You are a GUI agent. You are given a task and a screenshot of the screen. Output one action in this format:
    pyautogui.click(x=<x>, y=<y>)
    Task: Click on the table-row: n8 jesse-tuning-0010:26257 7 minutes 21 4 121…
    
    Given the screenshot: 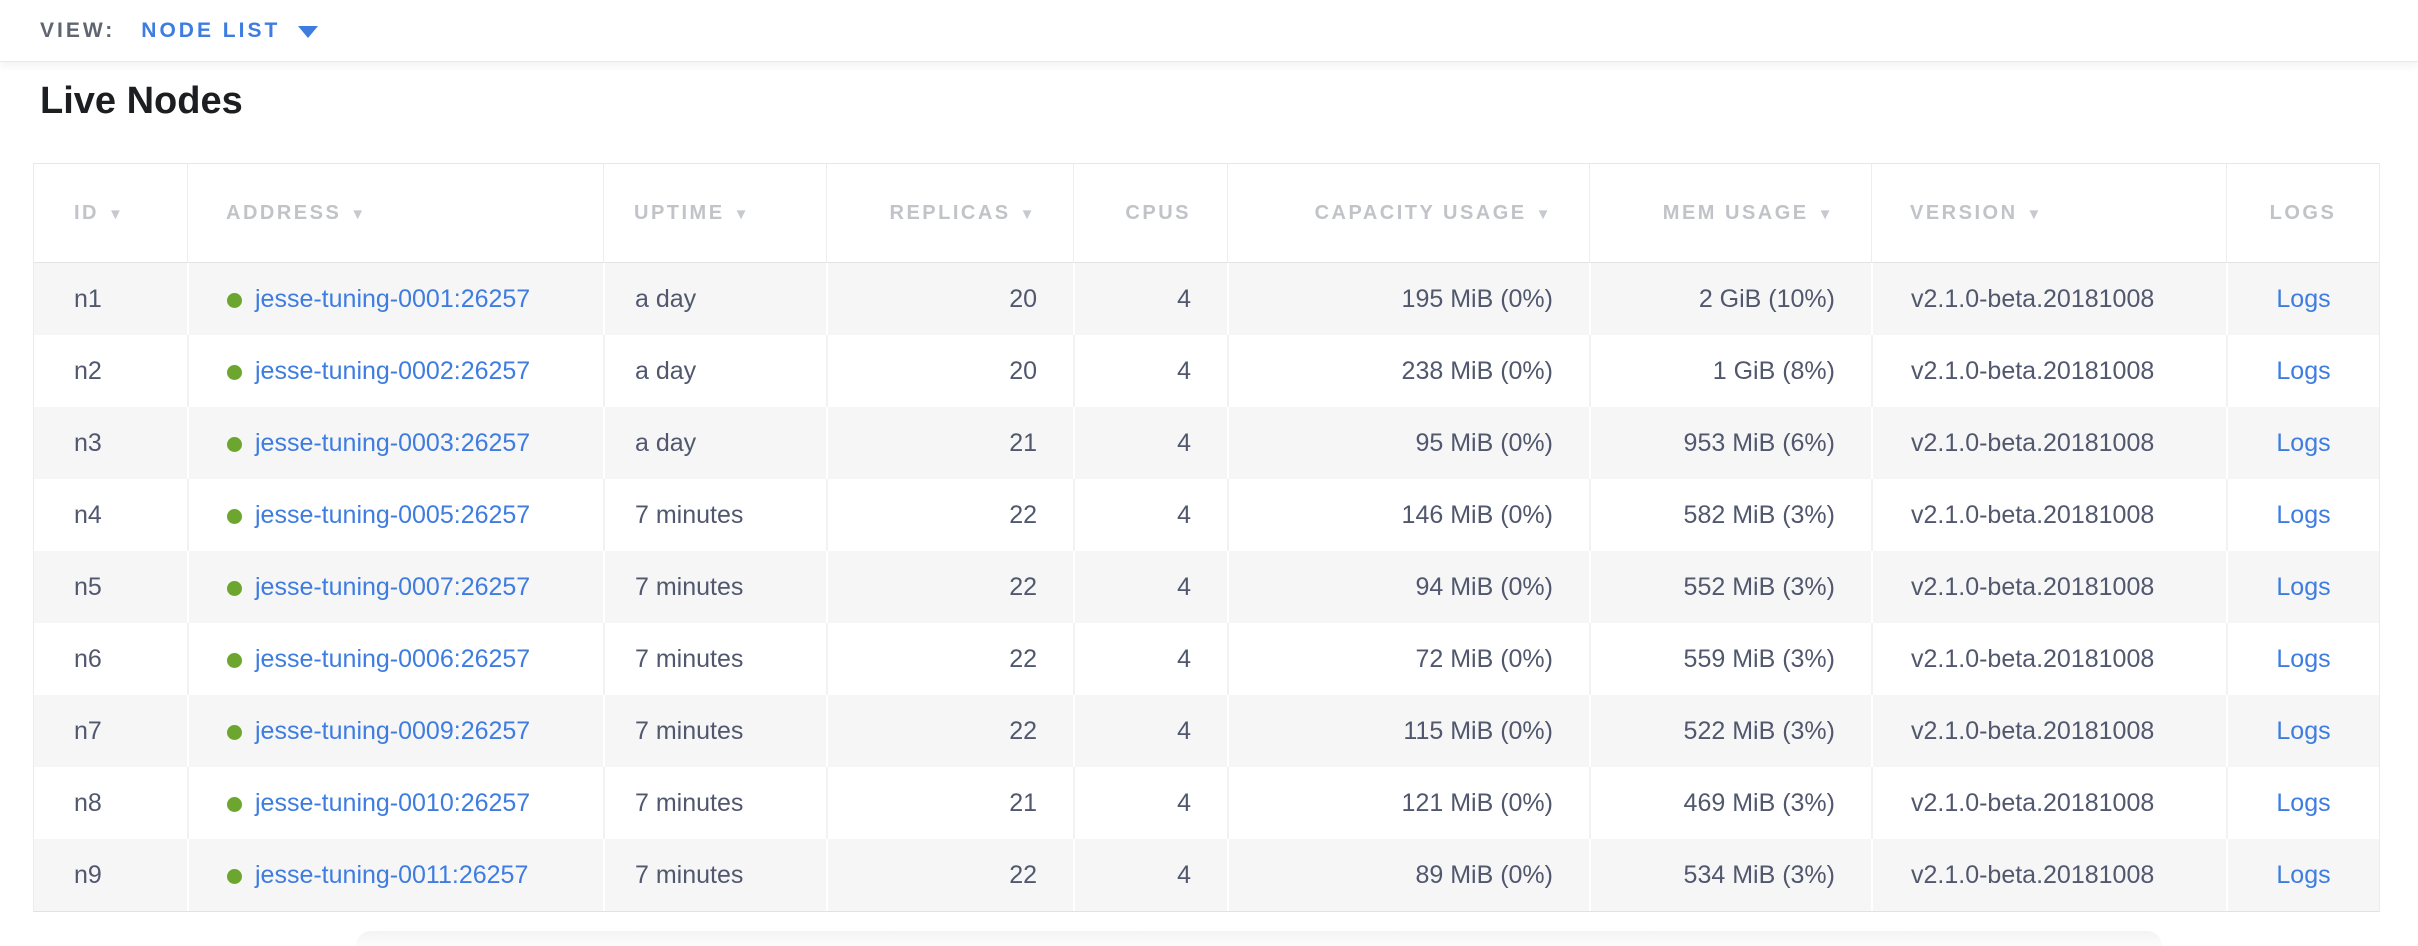 What is the action you would take?
    pyautogui.click(x=1206, y=803)
    